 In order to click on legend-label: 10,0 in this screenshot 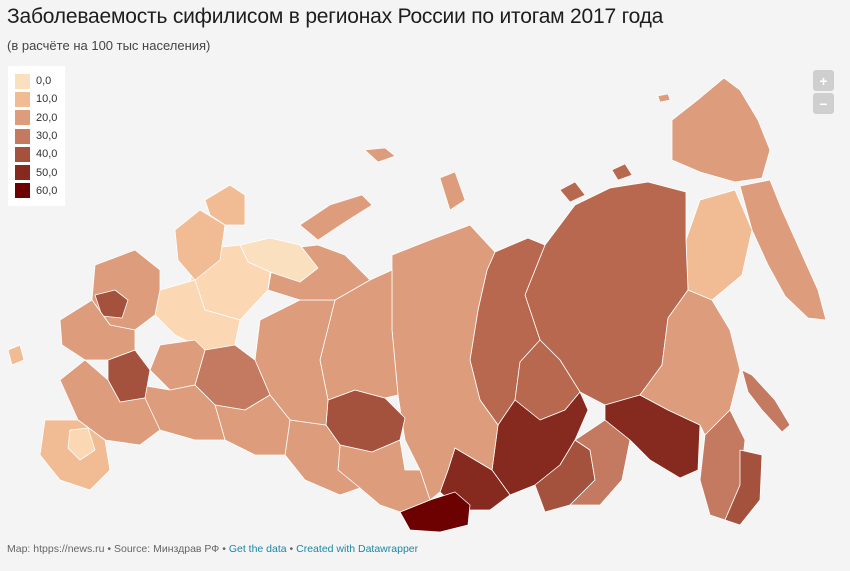, I will do `click(47, 99)`.